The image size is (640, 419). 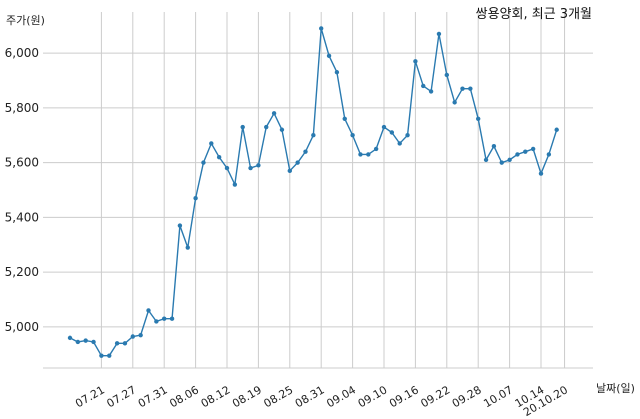 What do you see at coordinates (153, 396) in the screenshot?
I see `x-tick-label: 07.31` at bounding box center [153, 396].